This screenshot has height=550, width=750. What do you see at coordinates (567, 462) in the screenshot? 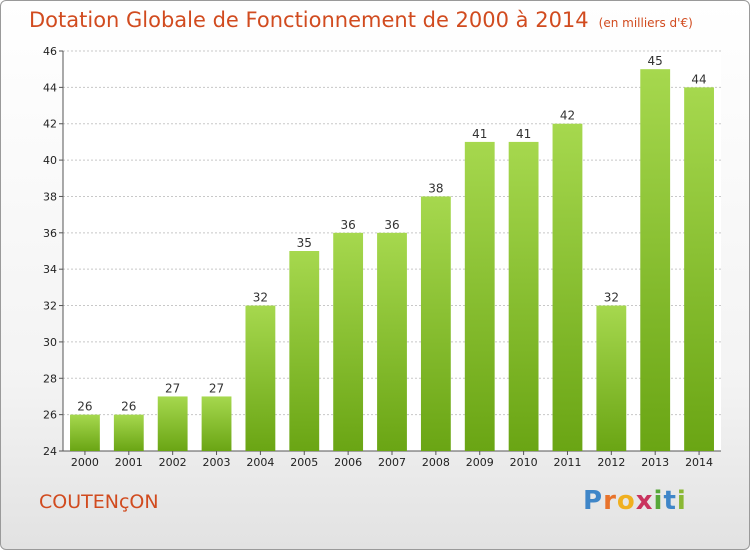
I see `x-tick-label: 2011` at bounding box center [567, 462].